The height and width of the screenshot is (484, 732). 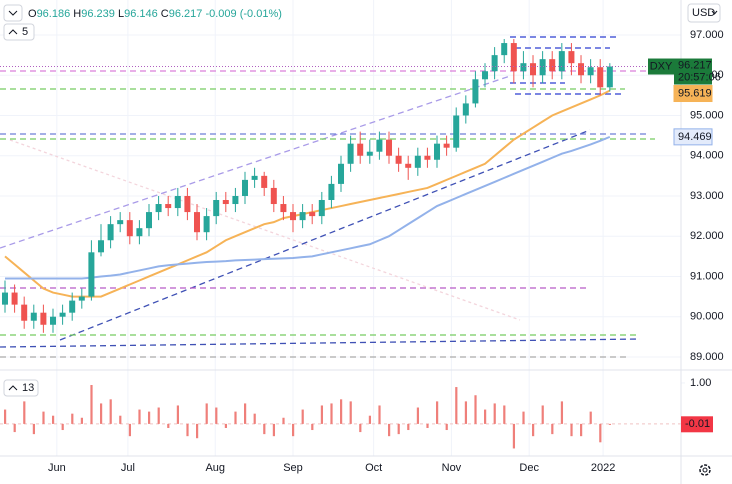 I want to click on currency: USD, so click(x=703, y=13).